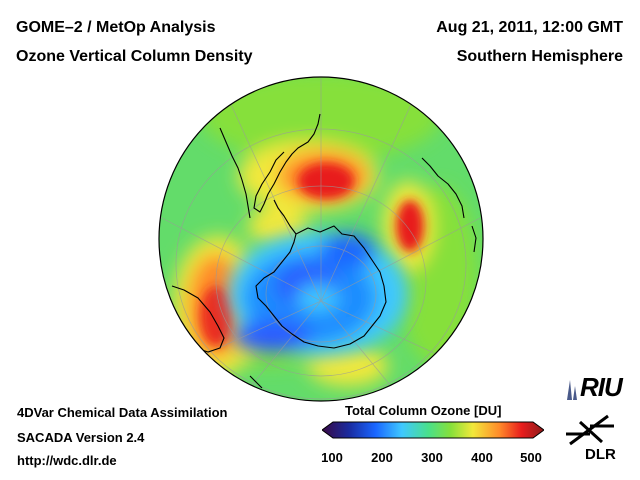 The height and width of the screenshot is (480, 640). Describe the element at coordinates (443, 188) in the screenshot. I see `africa-coast` at that location.